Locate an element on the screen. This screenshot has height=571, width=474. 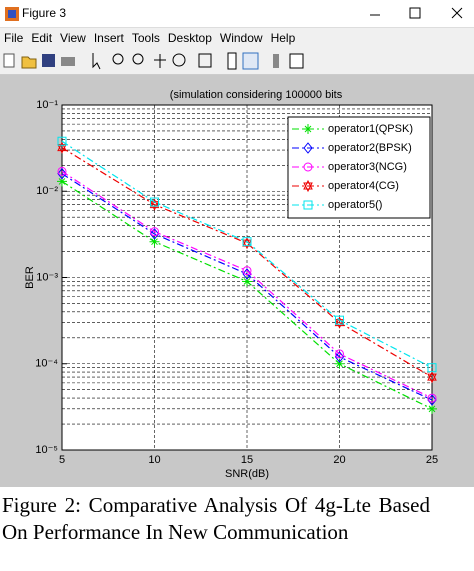
legend-label: operator5() is located at coordinates (355, 205).